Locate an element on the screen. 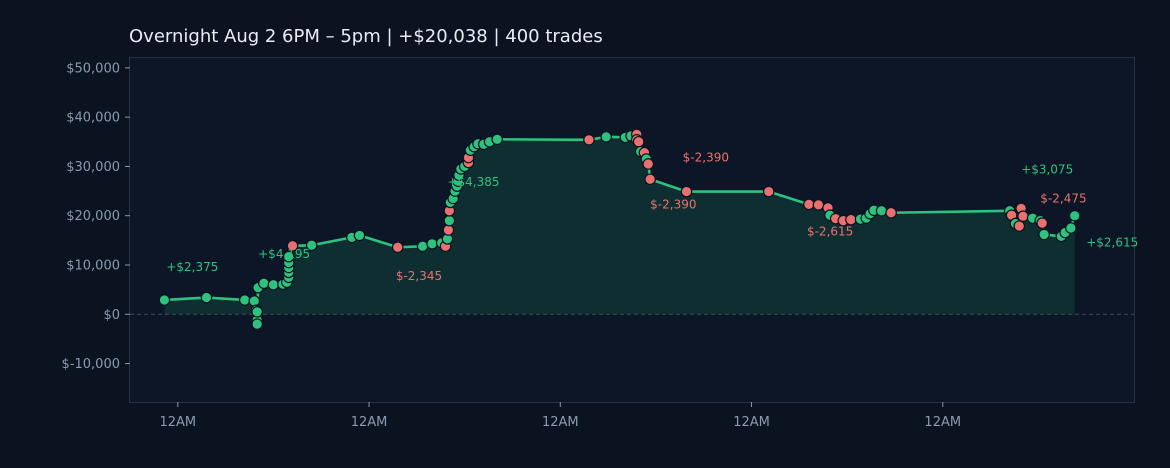 This screenshot has height=468, width=1170. trade-annotation: $-2,345 is located at coordinates (419, 276).